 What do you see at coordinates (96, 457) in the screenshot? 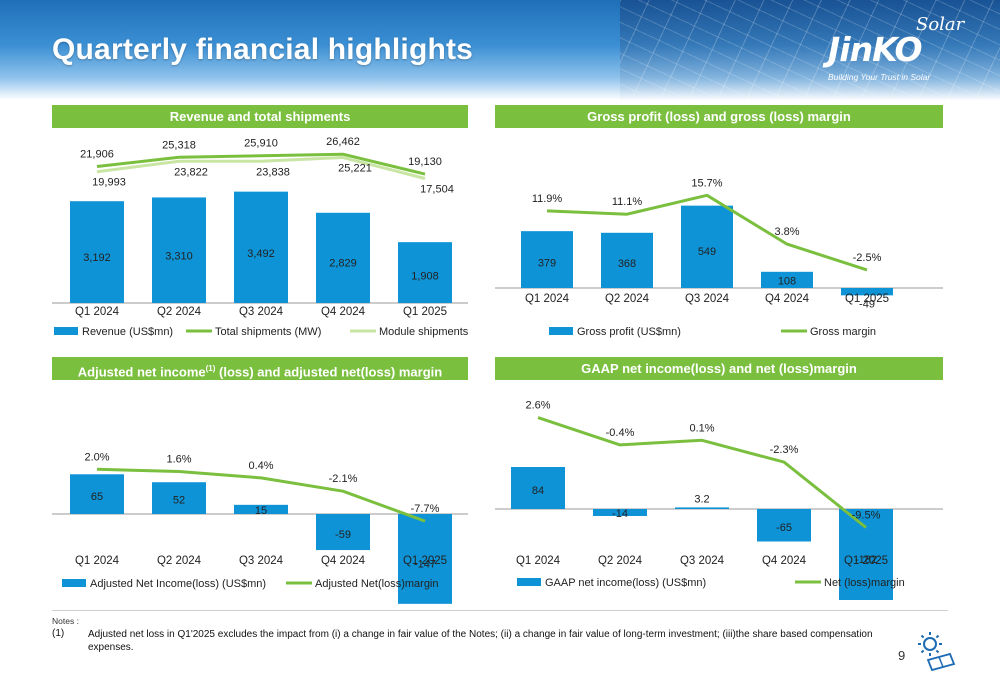
I see `line-data-label: 2.0%` at bounding box center [96, 457].